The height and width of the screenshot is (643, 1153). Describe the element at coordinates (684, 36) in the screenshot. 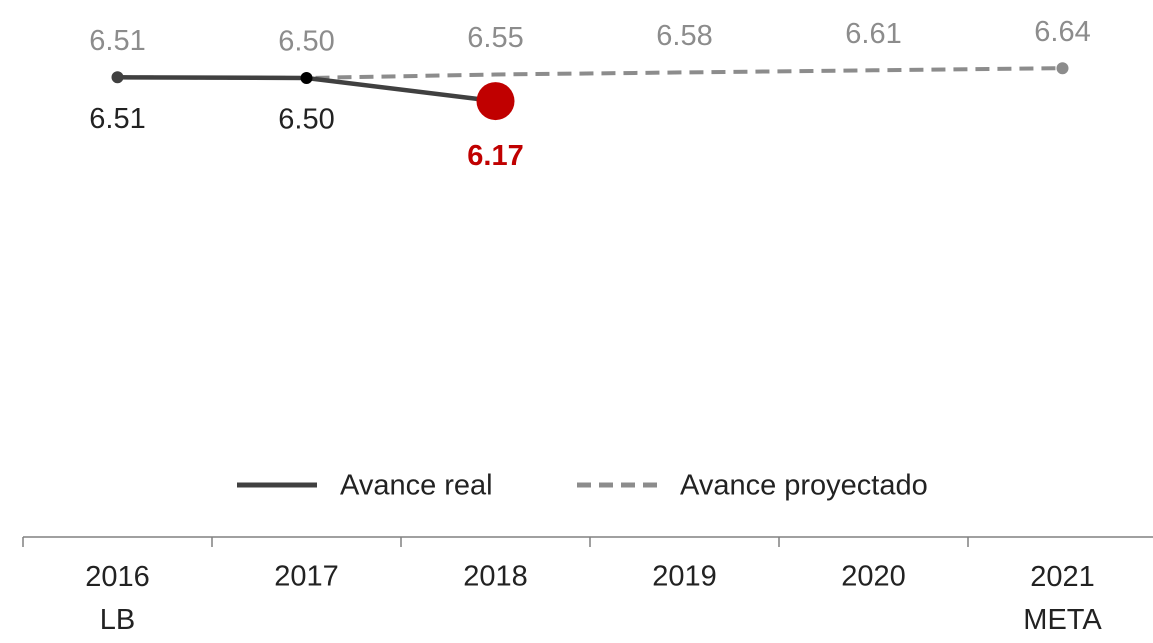

I see `value-label: 6.58` at that location.